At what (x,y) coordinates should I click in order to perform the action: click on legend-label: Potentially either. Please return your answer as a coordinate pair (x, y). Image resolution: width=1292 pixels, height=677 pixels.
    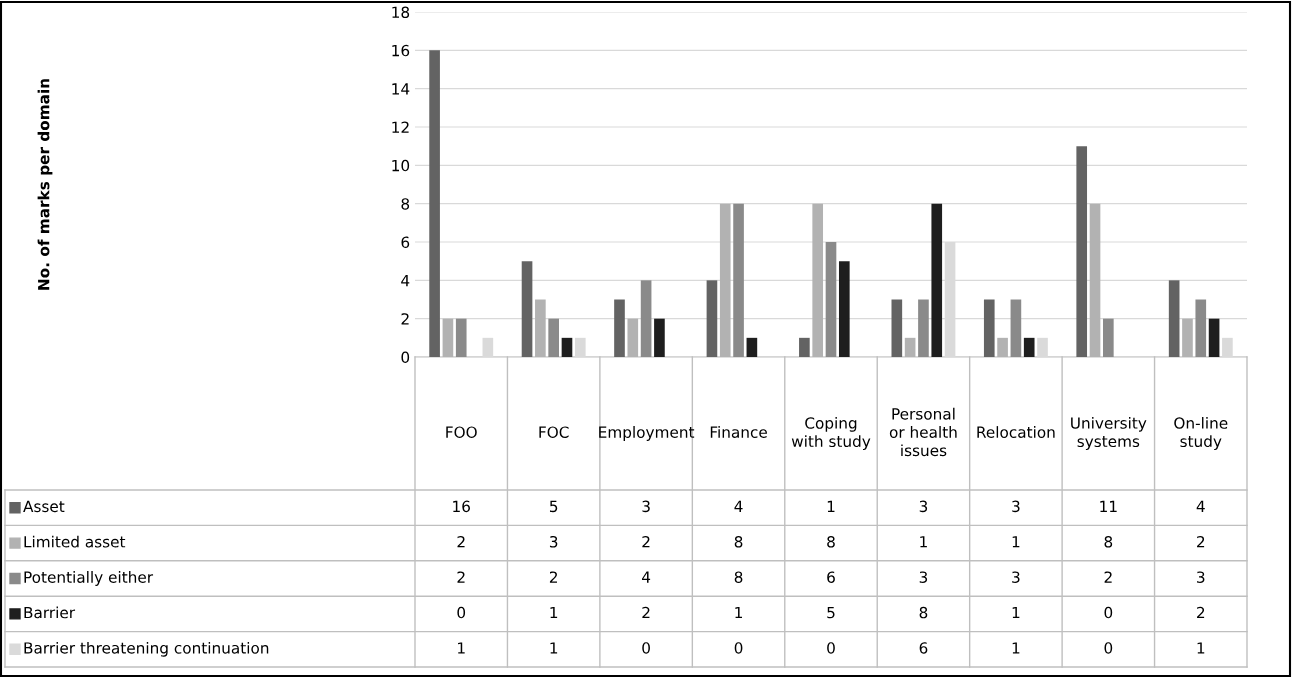
    Looking at the image, I should click on (89, 578).